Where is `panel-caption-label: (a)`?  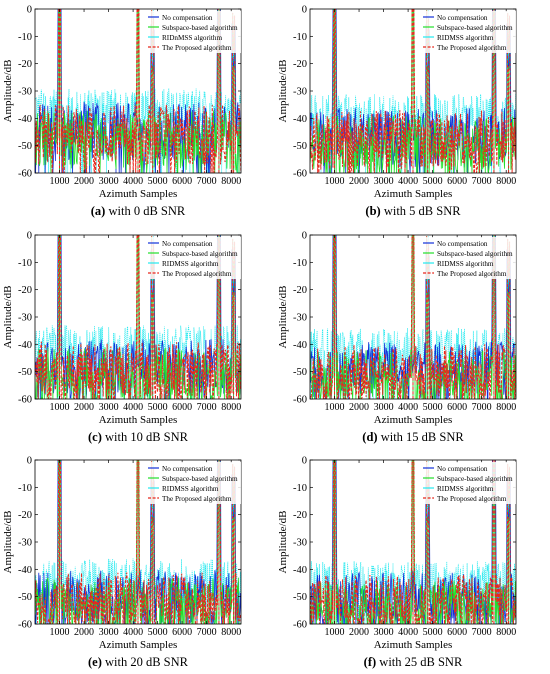
panel-caption-label: (a) is located at coordinates (98, 211).